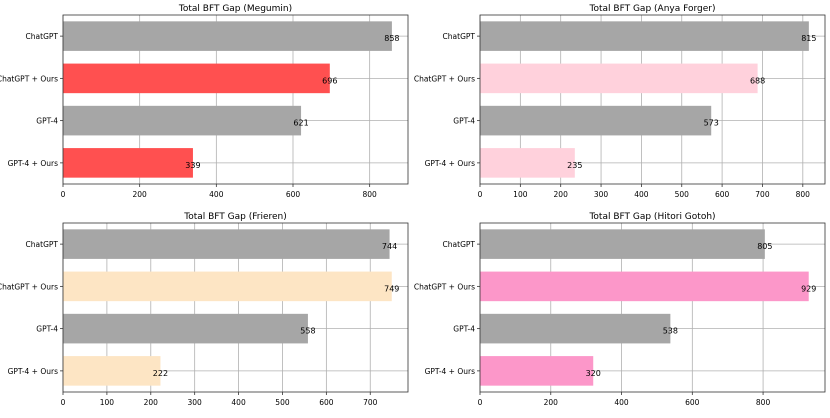 The height and width of the screenshot is (418, 830). Describe the element at coordinates (389, 246) in the screenshot. I see `value-label-chatgpt: 744` at that location.